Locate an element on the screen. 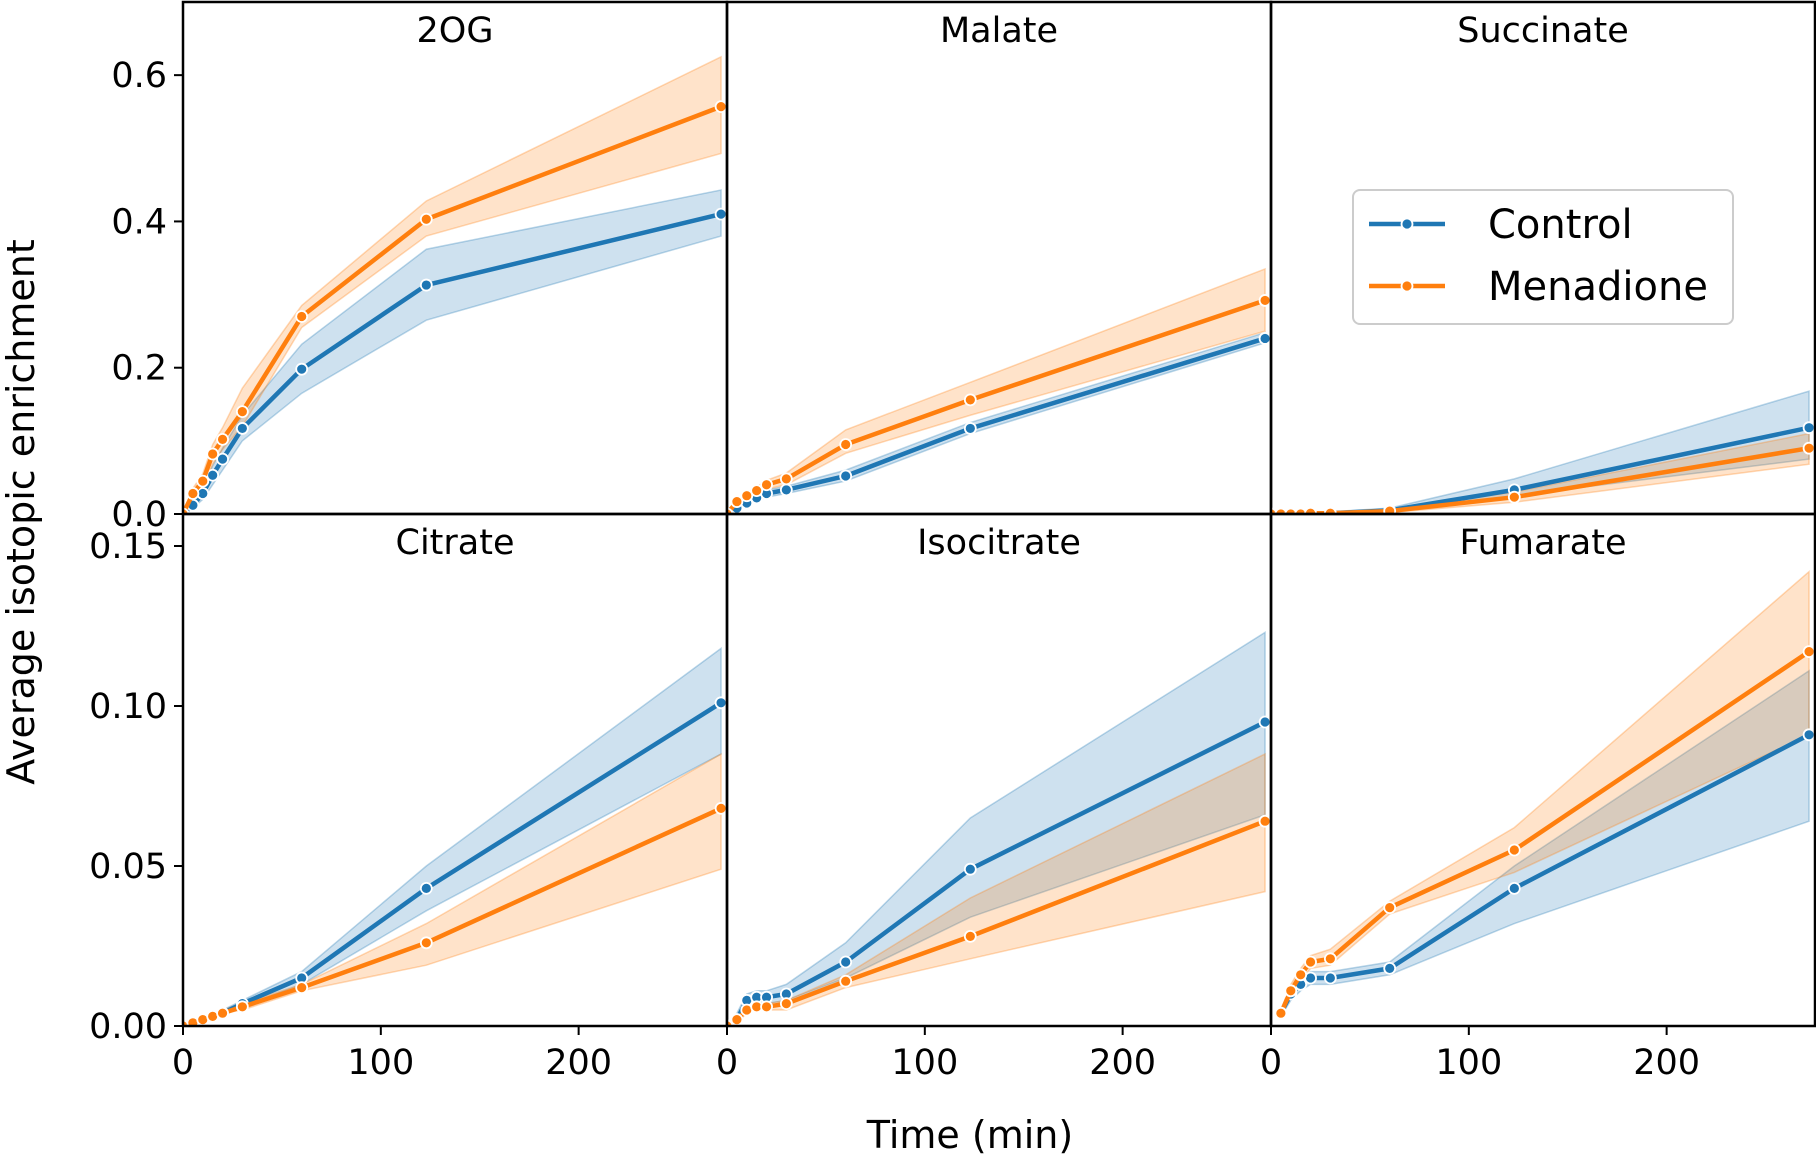 Image resolution: width=1816 pixels, height=1160 pixels. panel-title-isocitrate: Isocitrate is located at coordinates (999, 543).